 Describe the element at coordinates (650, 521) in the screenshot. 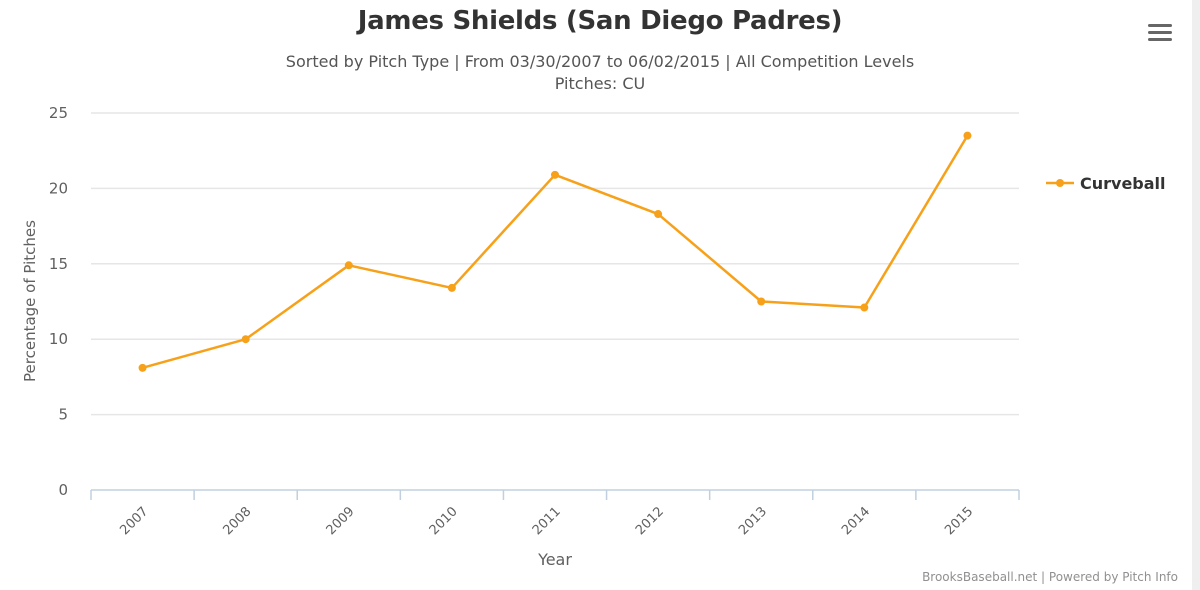

I see `x-tick-label: 2012` at that location.